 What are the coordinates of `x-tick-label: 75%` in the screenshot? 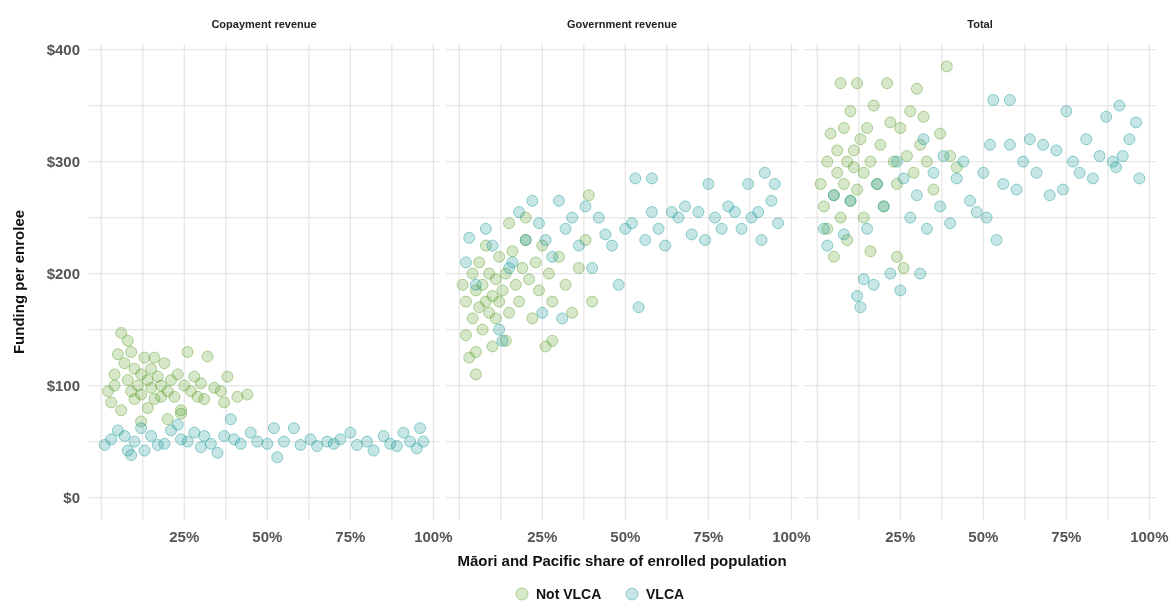 It's located at (1066, 536).